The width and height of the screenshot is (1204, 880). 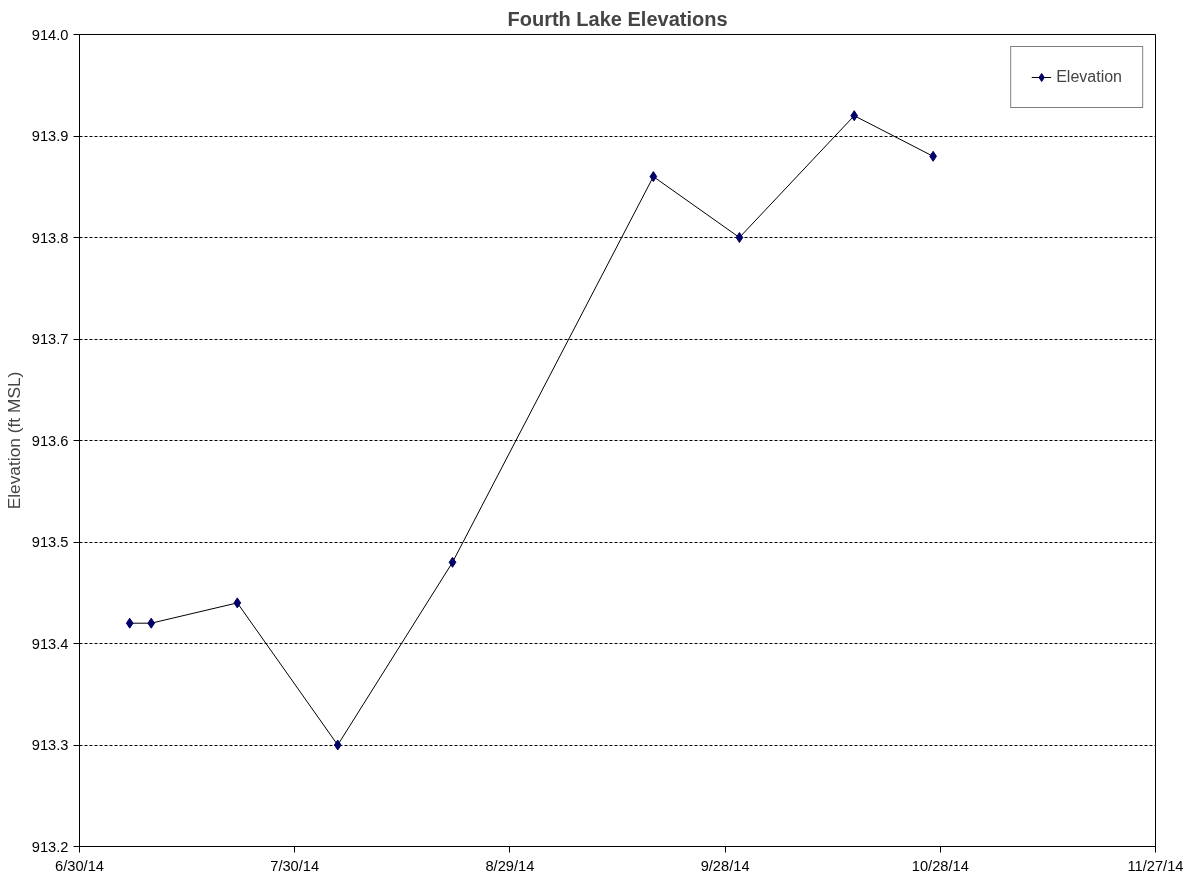 I want to click on x-tick-label: 7/30/14, so click(x=295, y=865).